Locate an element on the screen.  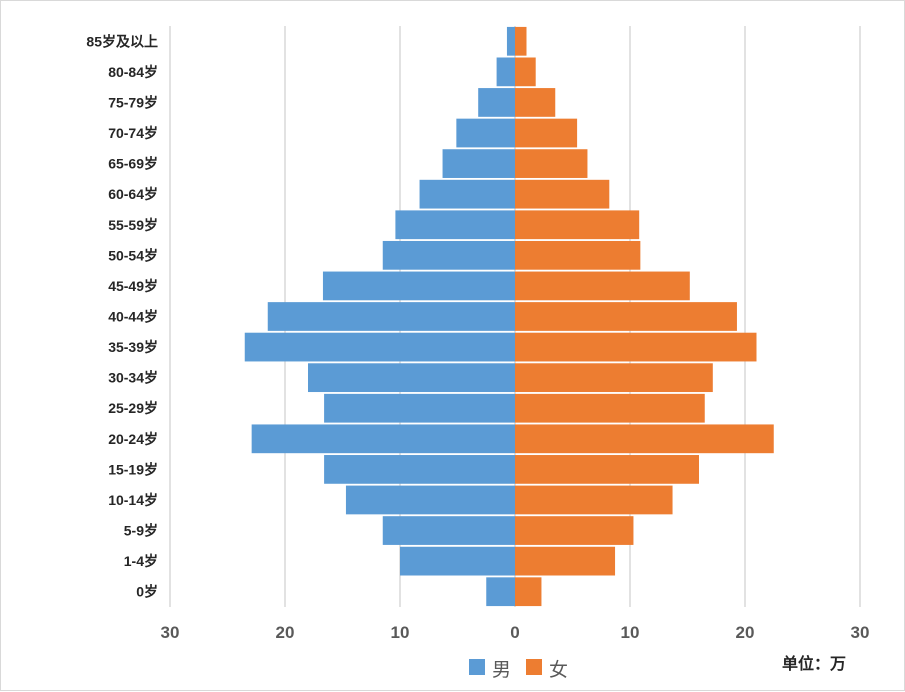
category-label: 5-9岁 is located at coordinates (141, 531).